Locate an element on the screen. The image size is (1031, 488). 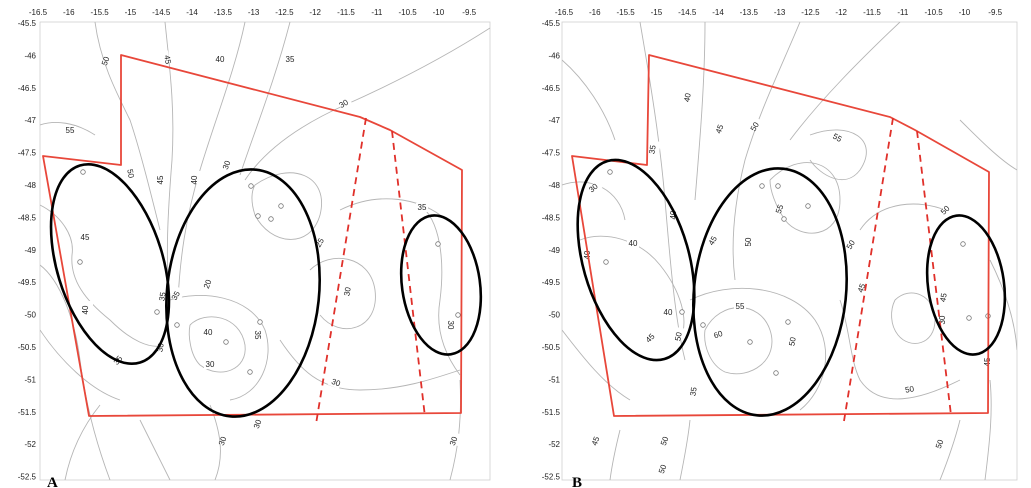
y-tick-label: -49 is located at coordinates (30, 250).